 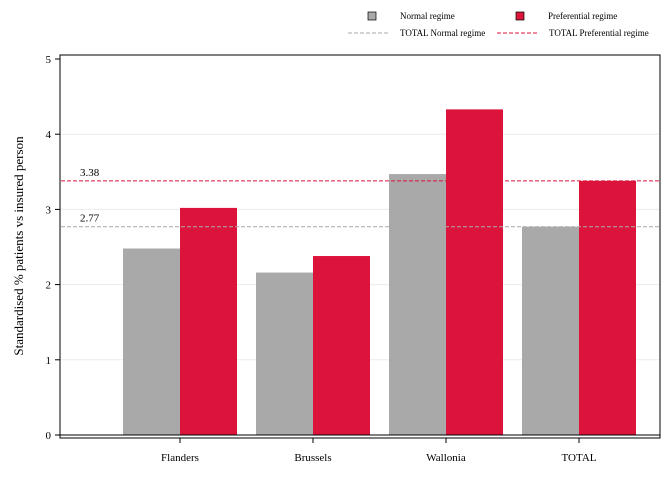 What do you see at coordinates (180, 458) in the screenshot?
I see `x-tick-label: Flanders` at bounding box center [180, 458].